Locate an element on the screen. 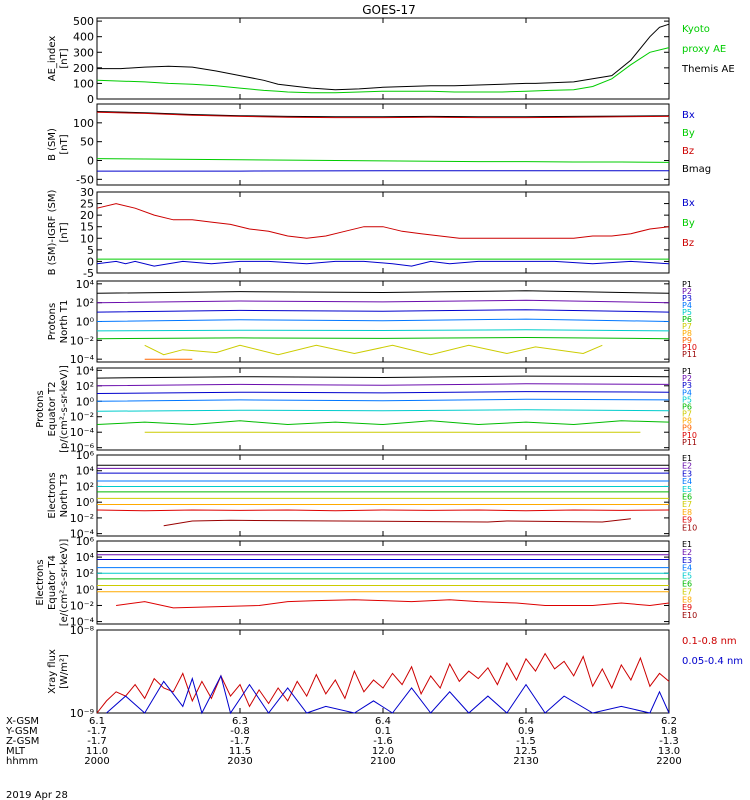  y-axis-label-line: AE_index is located at coordinates (52, 59).